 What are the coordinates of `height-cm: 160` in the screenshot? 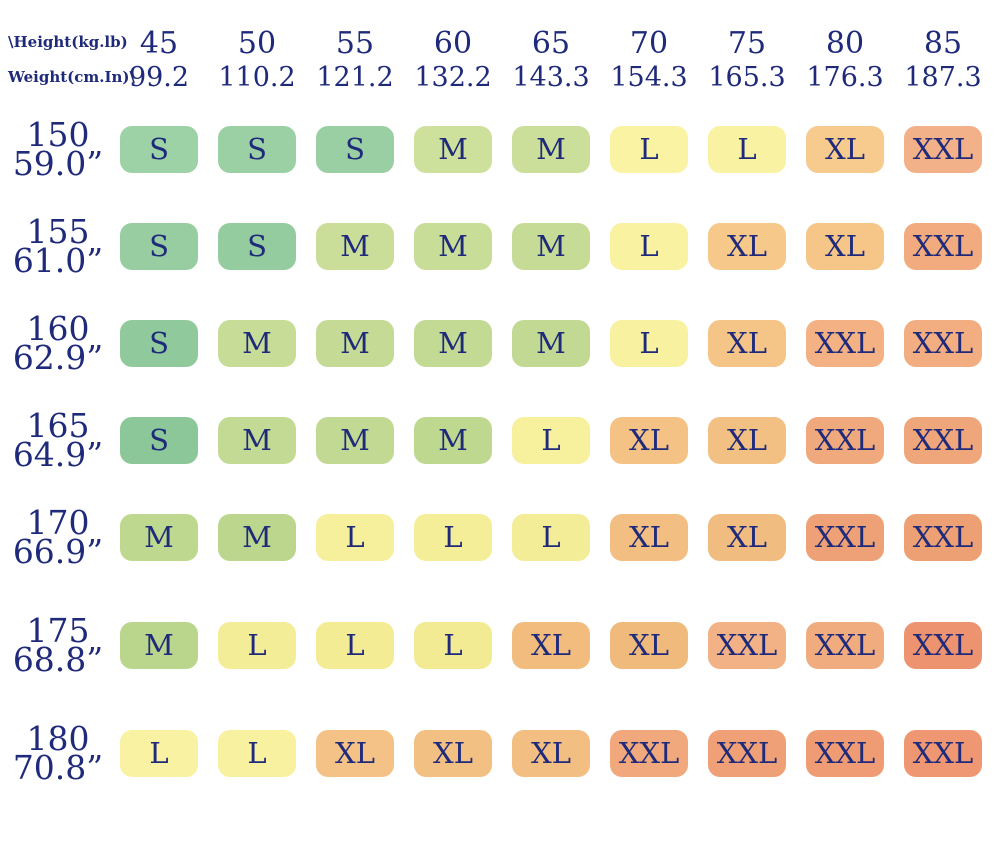 It's located at (58, 328).